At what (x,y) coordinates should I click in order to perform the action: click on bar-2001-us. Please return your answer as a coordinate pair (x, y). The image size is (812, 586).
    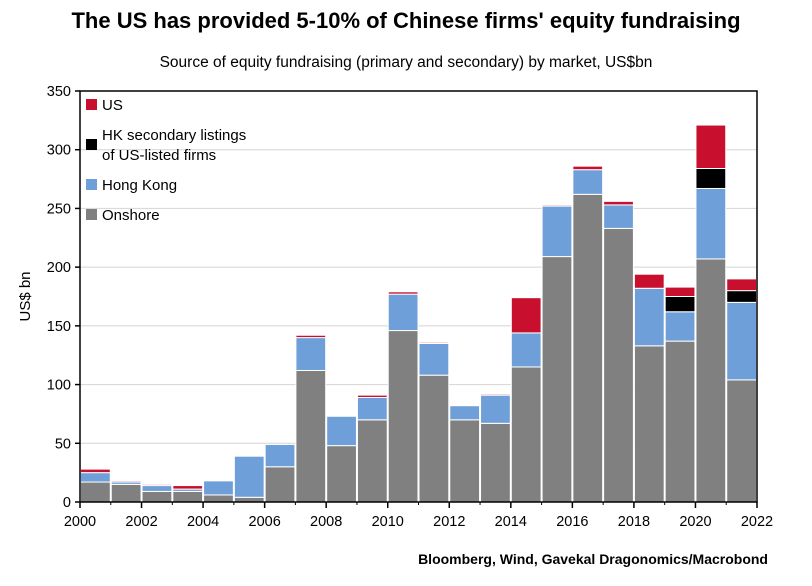
    Looking at the image, I should click on (126, 481).